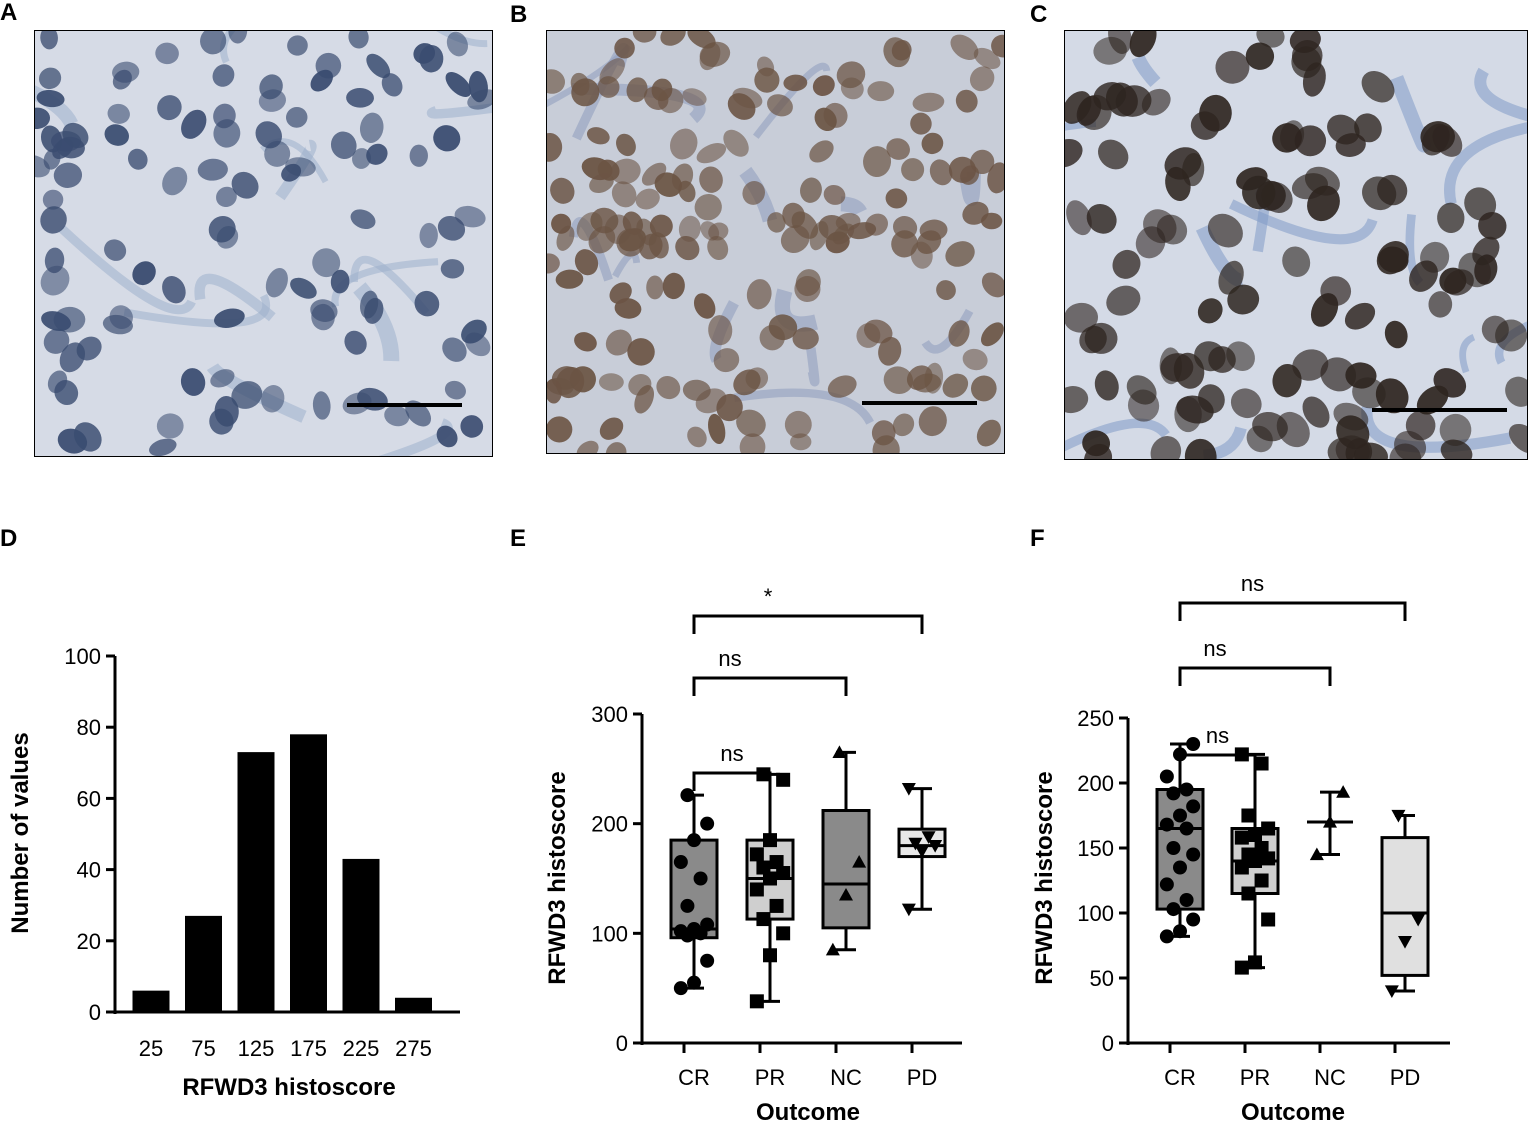 This screenshot has width=1535, height=1137. Describe the element at coordinates (1217, 735) in the screenshot. I see `significance-label: ns` at that location.